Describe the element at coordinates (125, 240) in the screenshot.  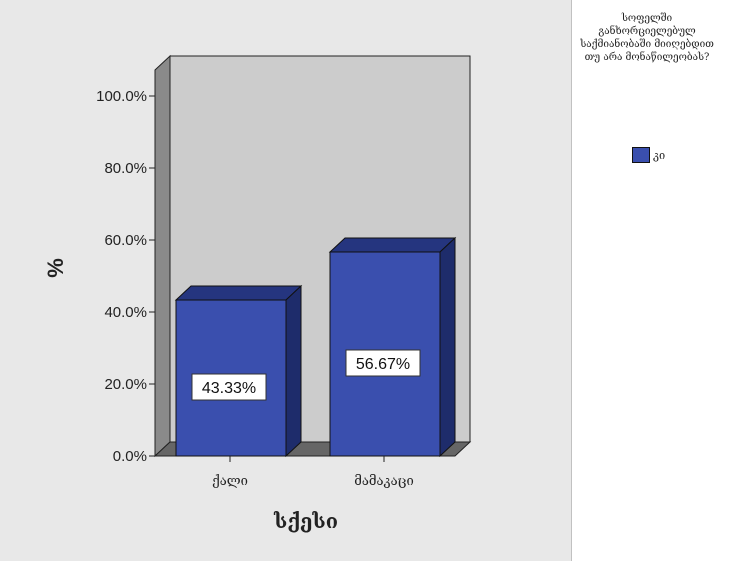
I see `y-tick-label: 60.0%` at that location.